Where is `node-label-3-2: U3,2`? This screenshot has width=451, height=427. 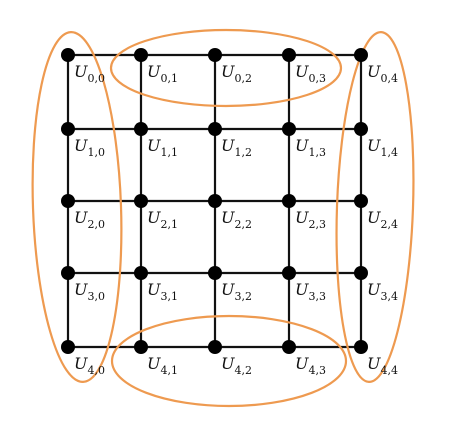
node-label-3-2: U3,2 is located at coordinates (236, 291).